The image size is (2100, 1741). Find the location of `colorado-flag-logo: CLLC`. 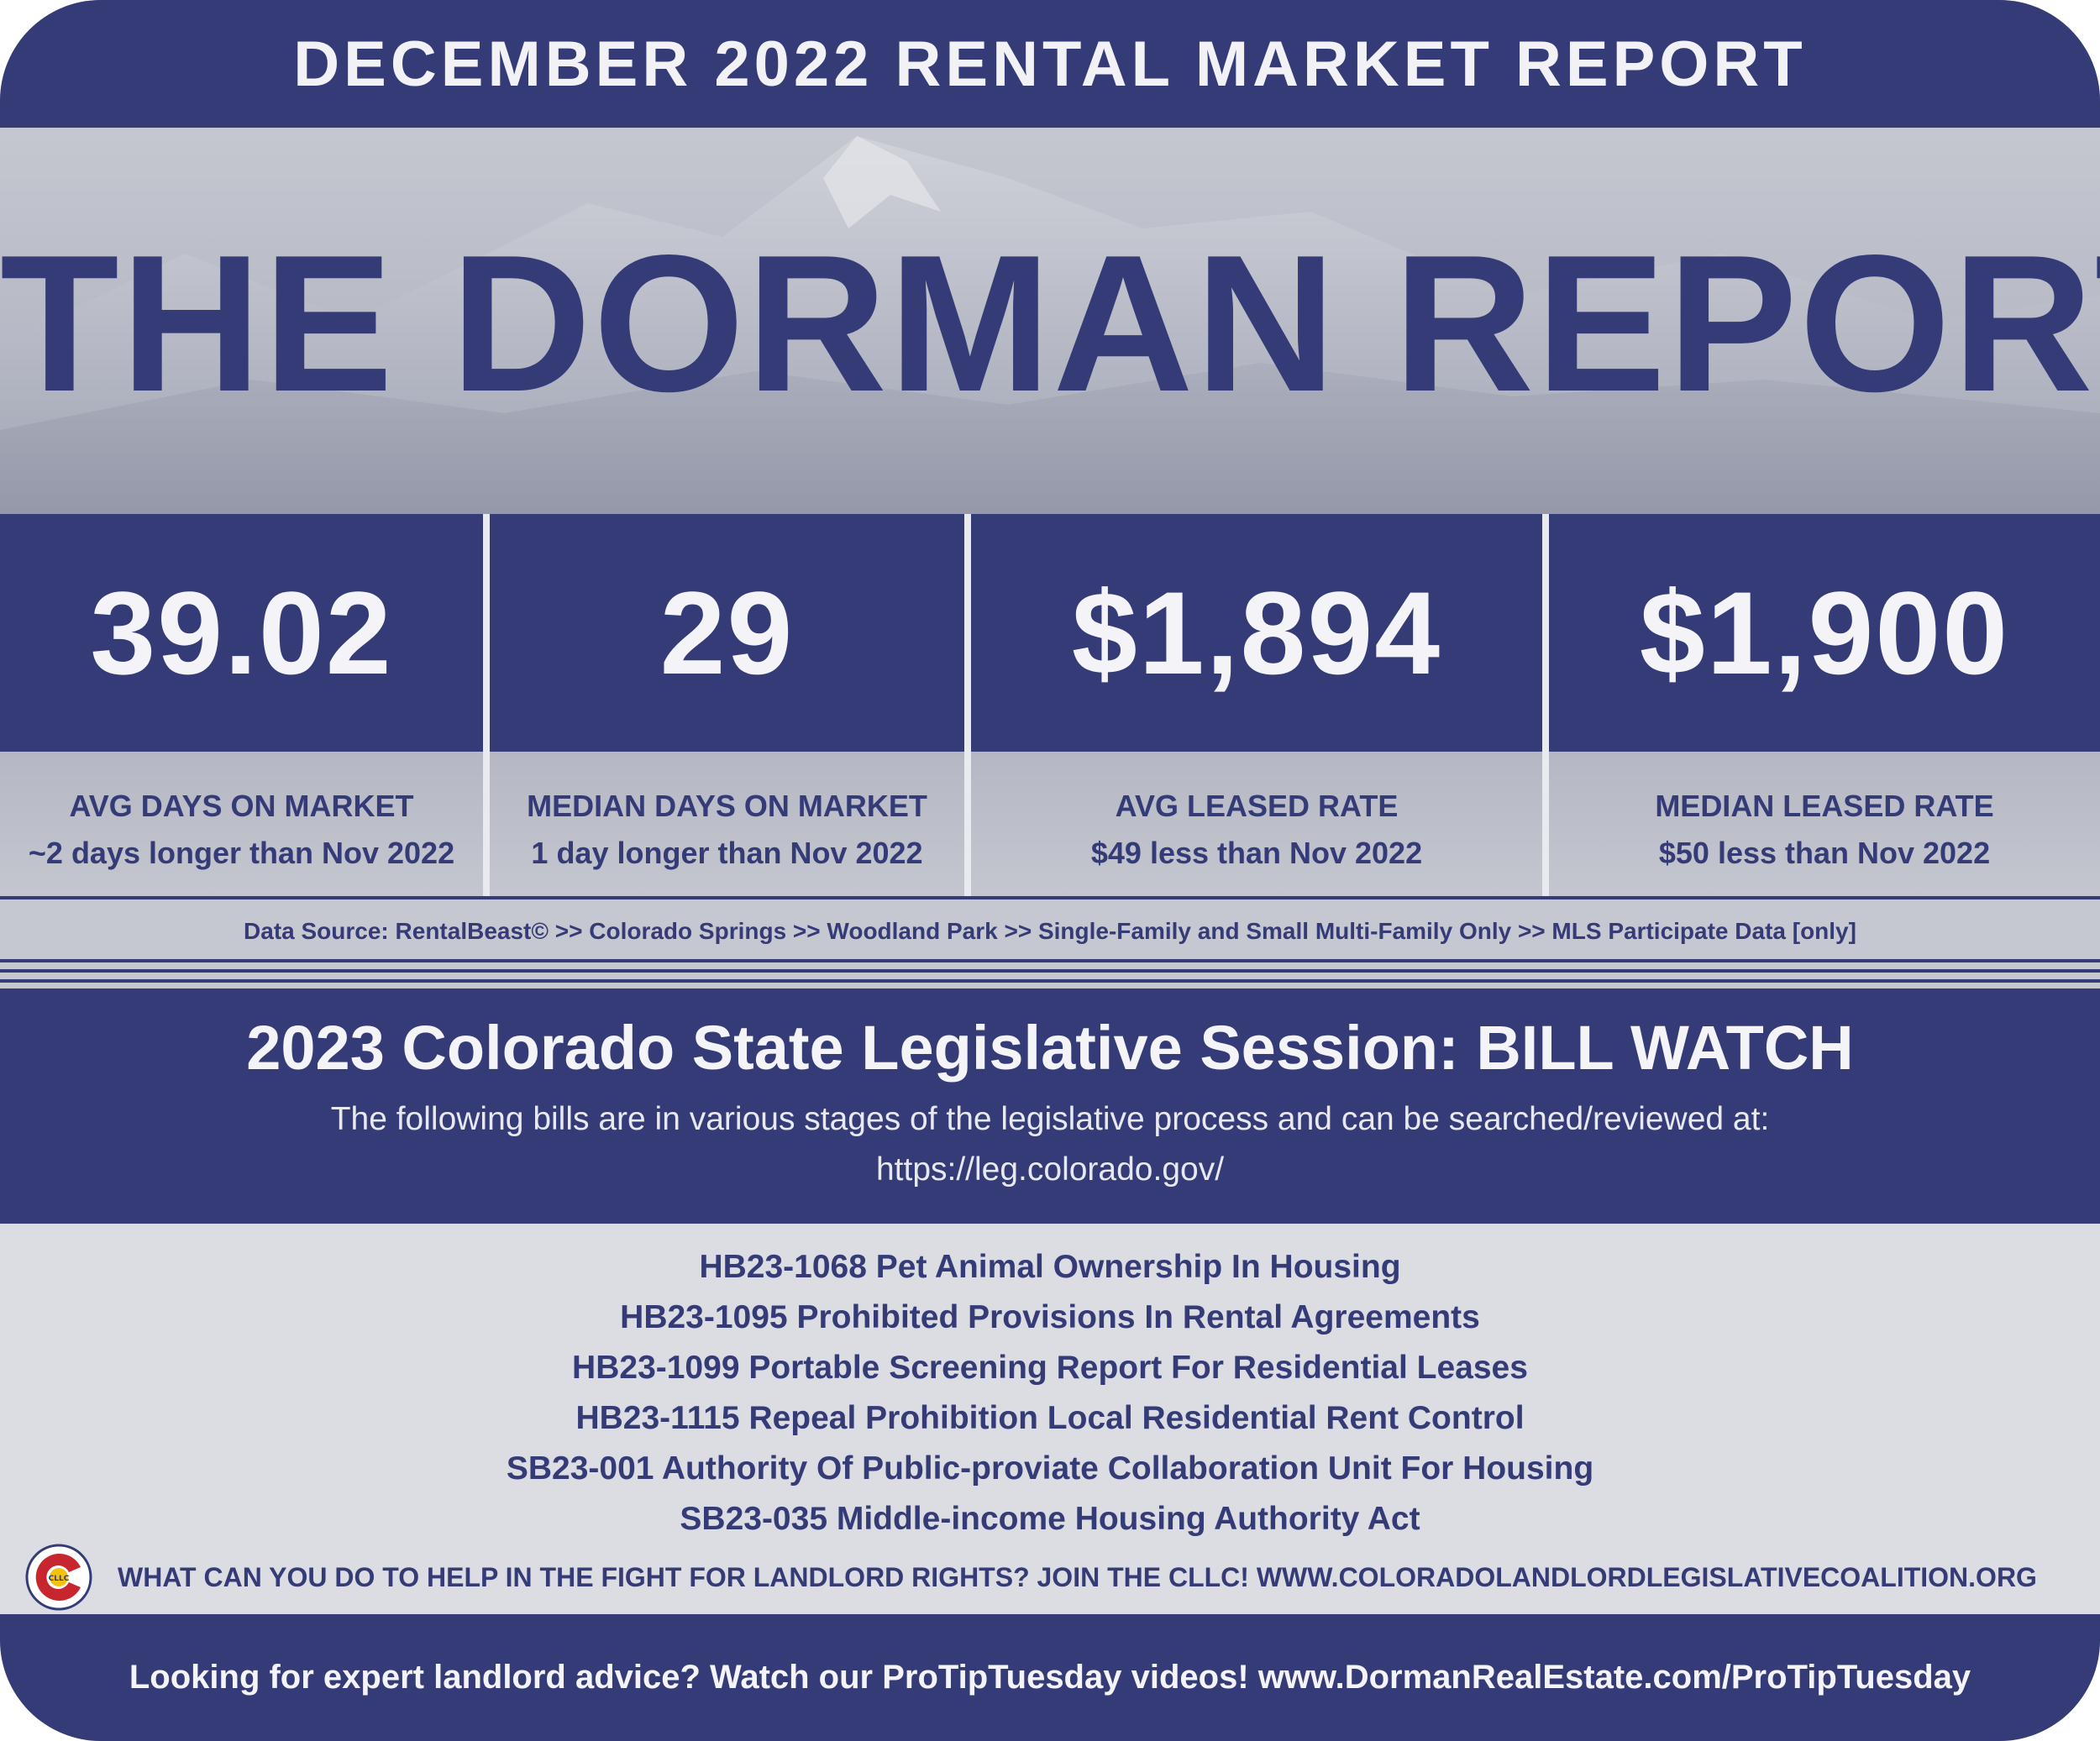

colorado-flag-logo: CLLC is located at coordinates (58, 1578).